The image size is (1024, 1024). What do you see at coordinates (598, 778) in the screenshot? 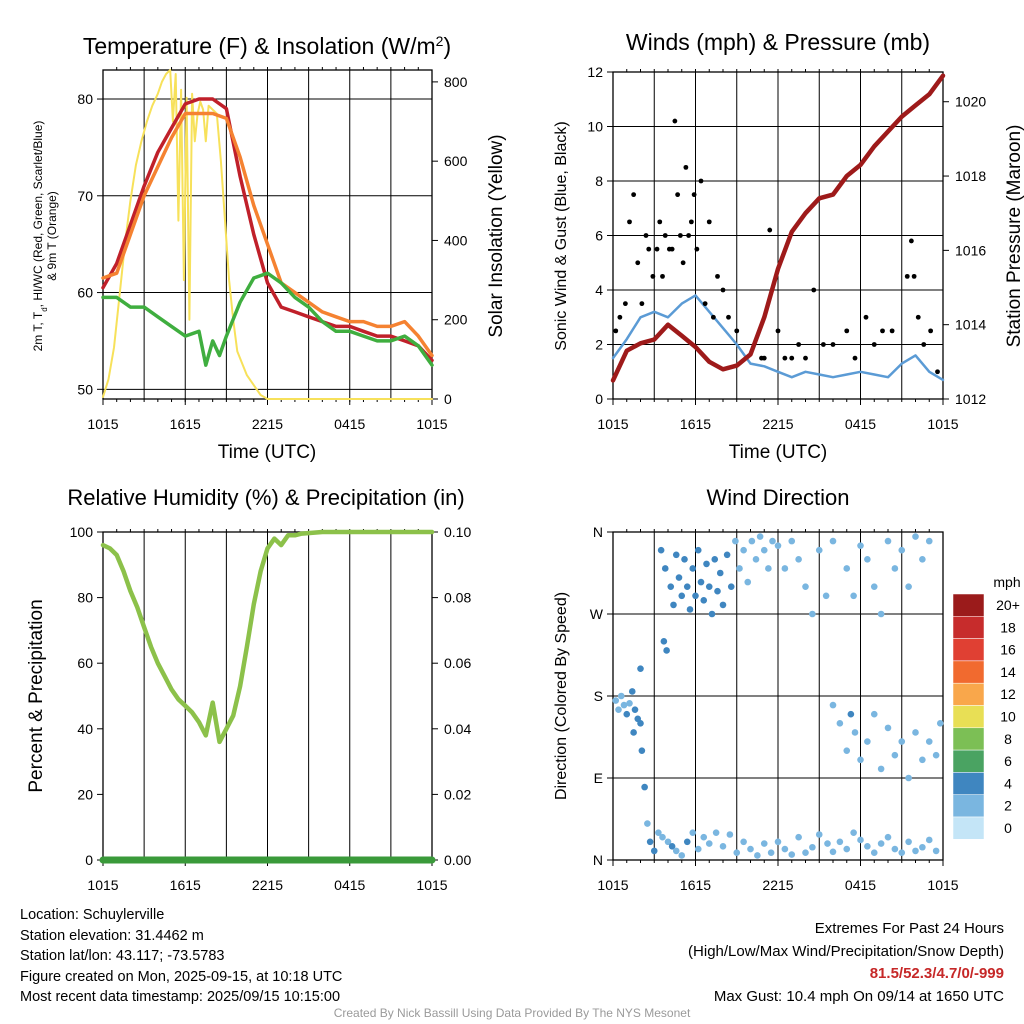
I see `y-tick-label: E` at bounding box center [598, 778].